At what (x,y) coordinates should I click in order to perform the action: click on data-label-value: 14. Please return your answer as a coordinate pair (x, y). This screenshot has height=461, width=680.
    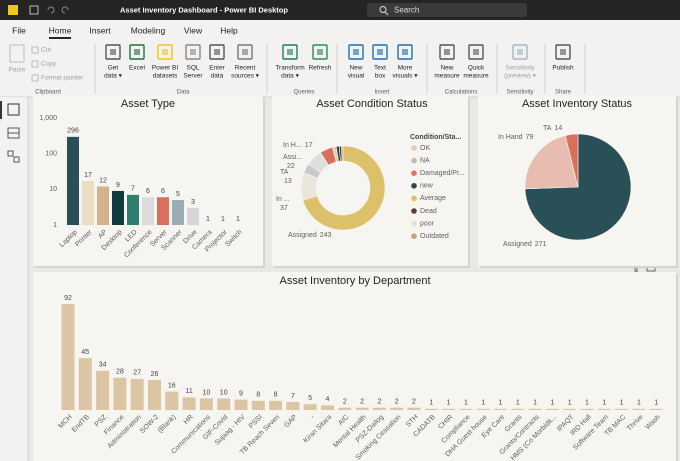
    Looking at the image, I should click on (558, 128).